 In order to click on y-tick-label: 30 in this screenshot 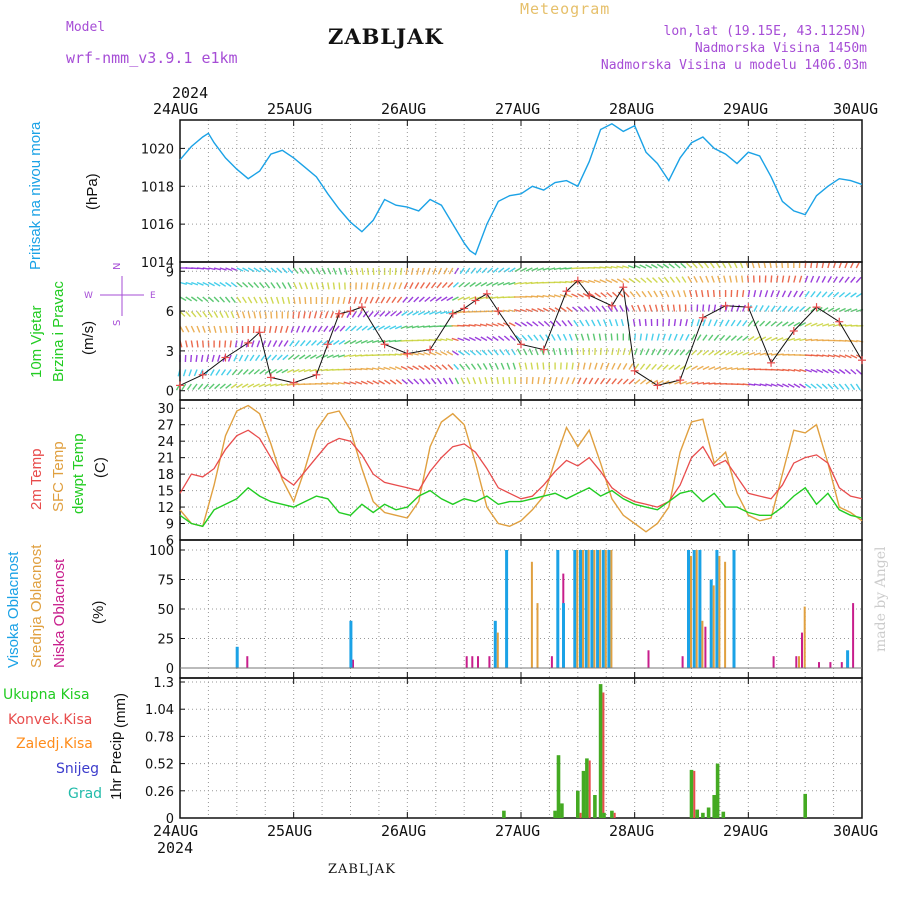, I will do `click(165, 409)`.